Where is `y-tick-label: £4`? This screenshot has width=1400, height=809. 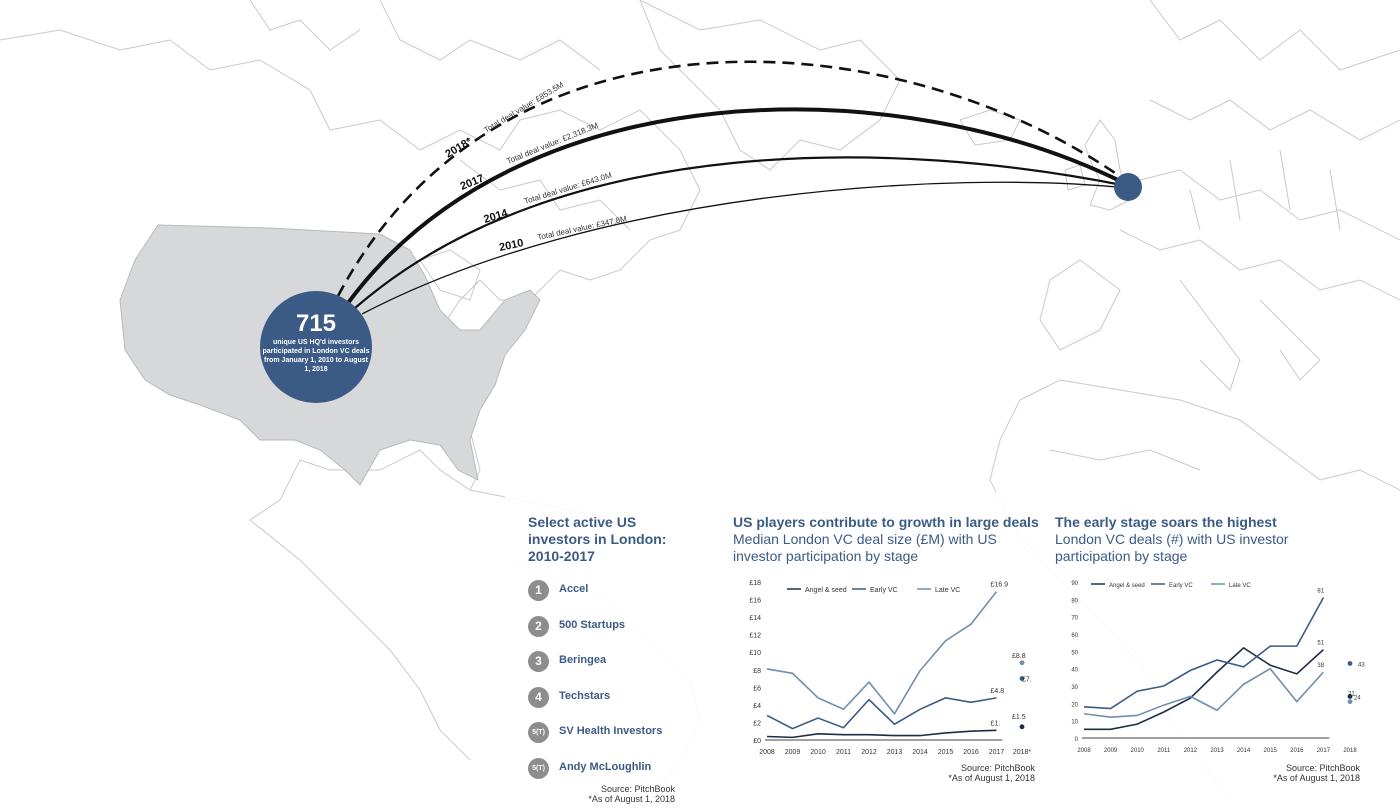 y-tick-label: £4 is located at coordinates (757, 706).